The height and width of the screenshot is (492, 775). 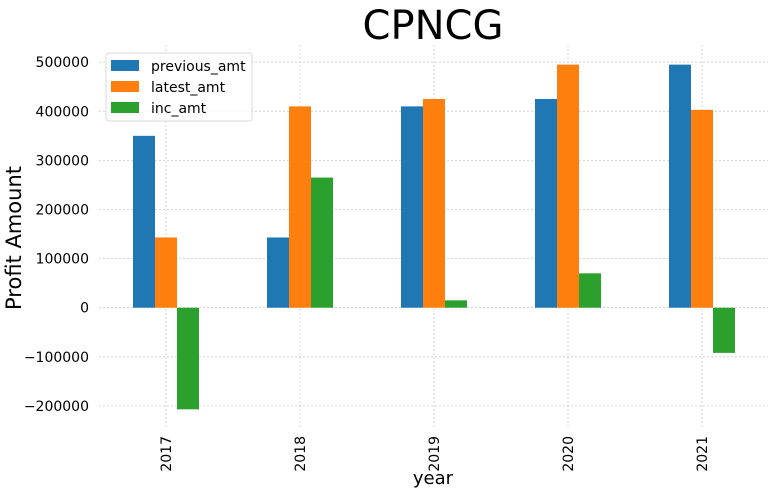 What do you see at coordinates (724, 330) in the screenshot?
I see `bar-inc_amt-2021` at bounding box center [724, 330].